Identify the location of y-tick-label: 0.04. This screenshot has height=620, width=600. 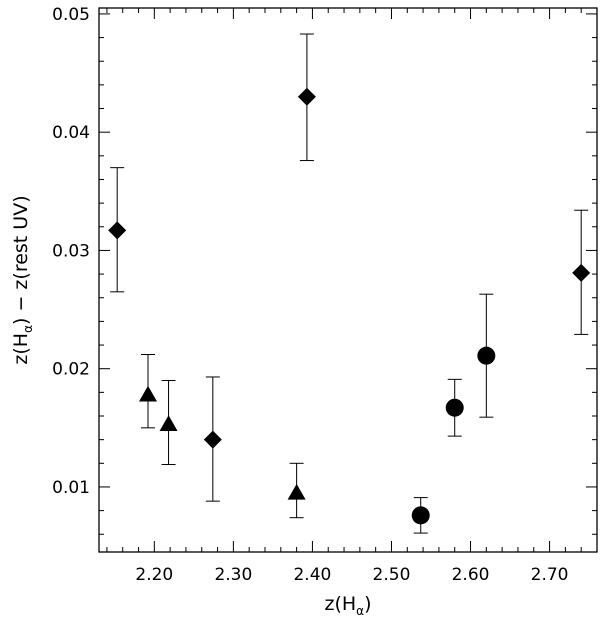
(71, 133).